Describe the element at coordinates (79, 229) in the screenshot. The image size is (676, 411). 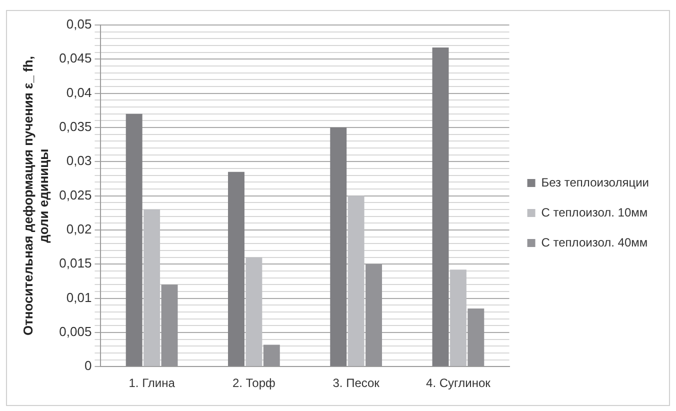
I see `y-tick-label: 0,02` at that location.